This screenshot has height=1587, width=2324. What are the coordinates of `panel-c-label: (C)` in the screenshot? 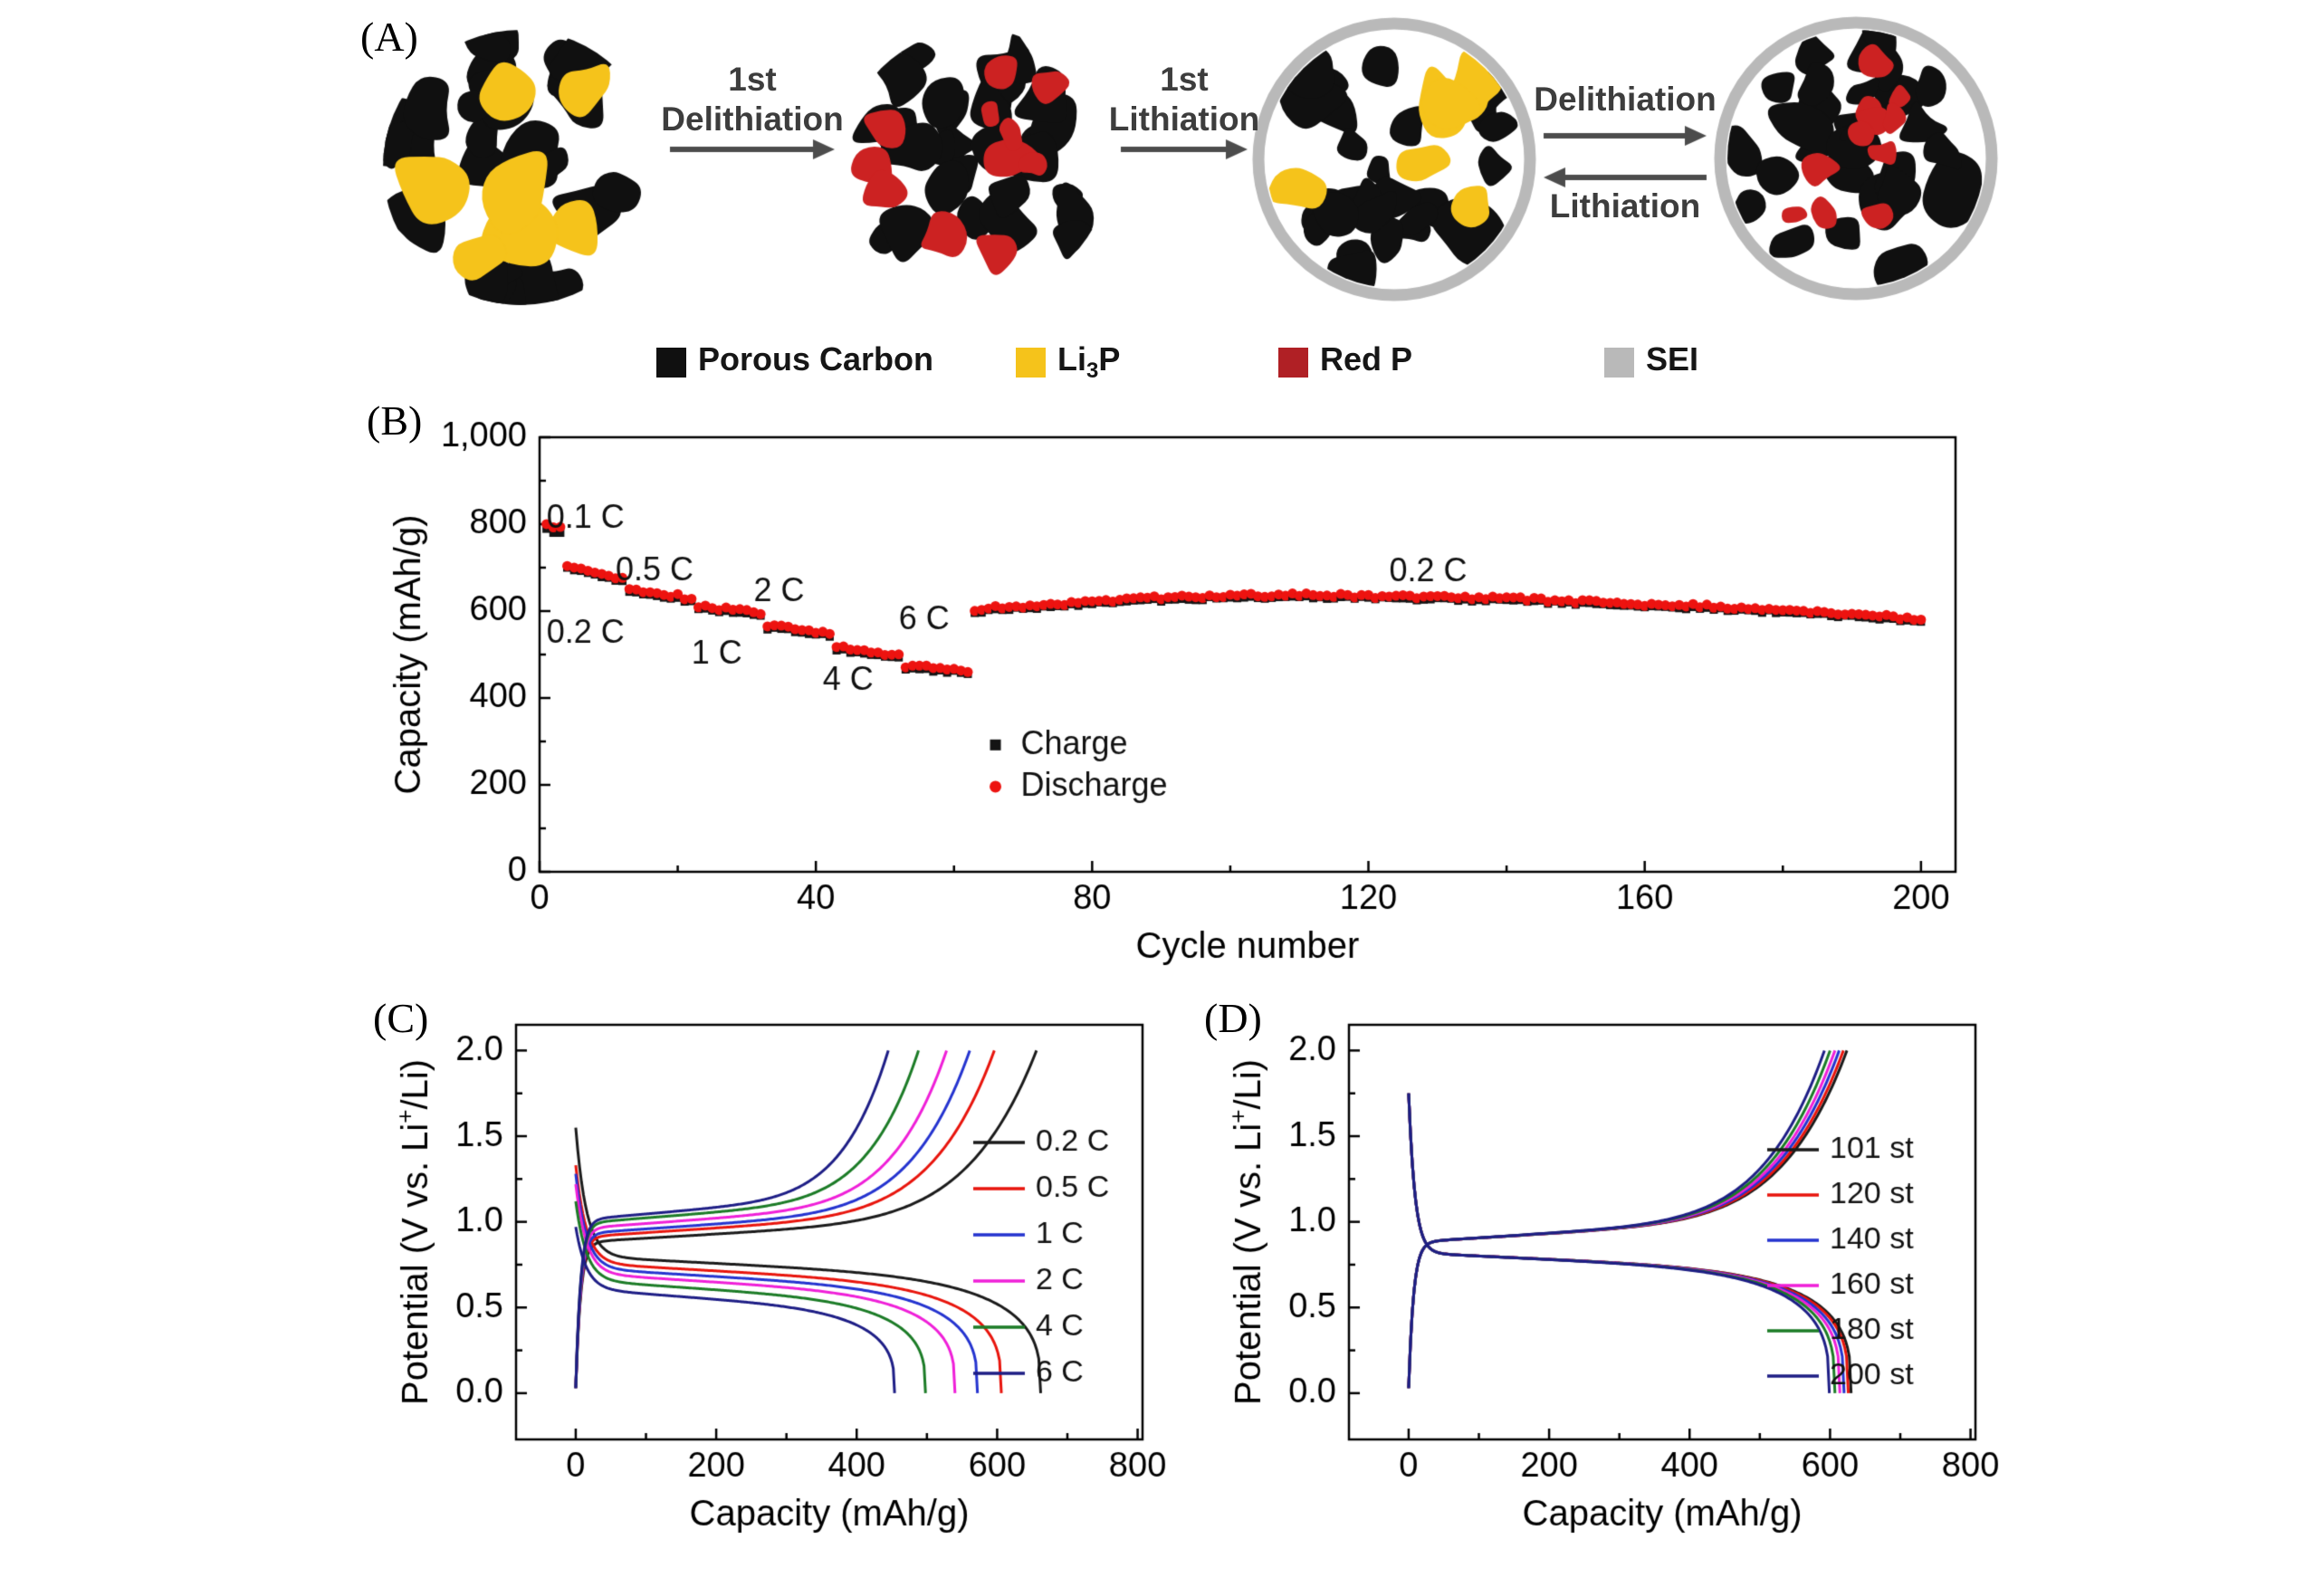 It's located at (401, 1018).